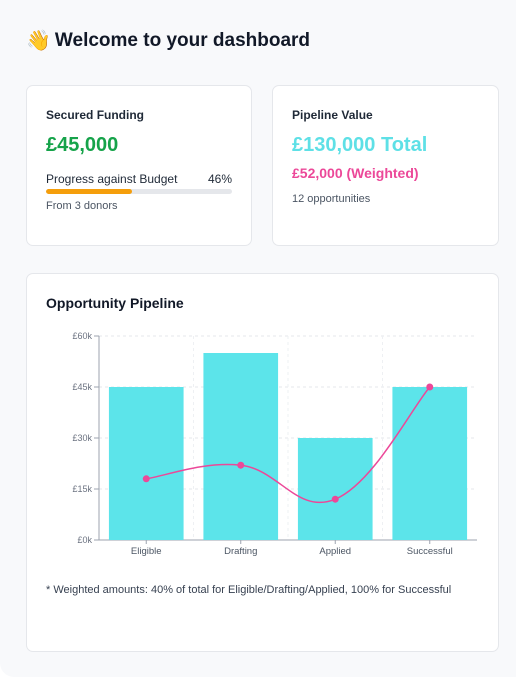 This screenshot has width=516, height=677. Describe the element at coordinates (219, 179) in the screenshot. I see `budget-progress-percent: 46%` at that location.